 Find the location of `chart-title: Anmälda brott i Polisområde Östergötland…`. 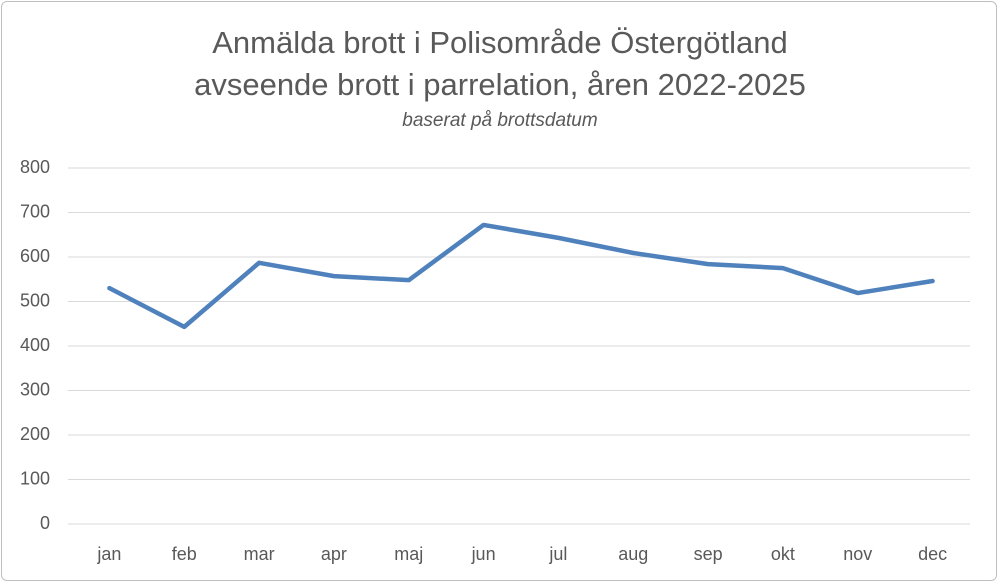

chart-title: Anmälda brott i Polisområde Östergötland… is located at coordinates (500, 63).